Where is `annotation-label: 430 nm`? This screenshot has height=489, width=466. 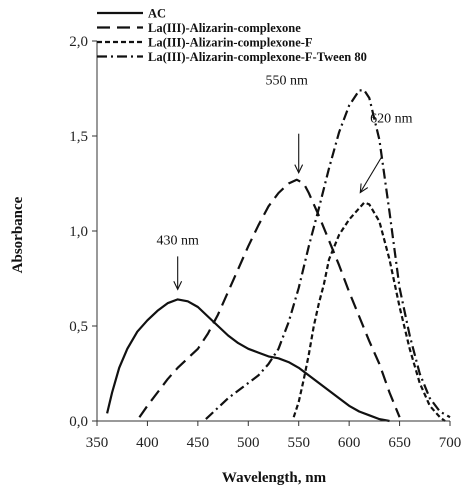 annotation-label: 430 nm is located at coordinates (177, 240).